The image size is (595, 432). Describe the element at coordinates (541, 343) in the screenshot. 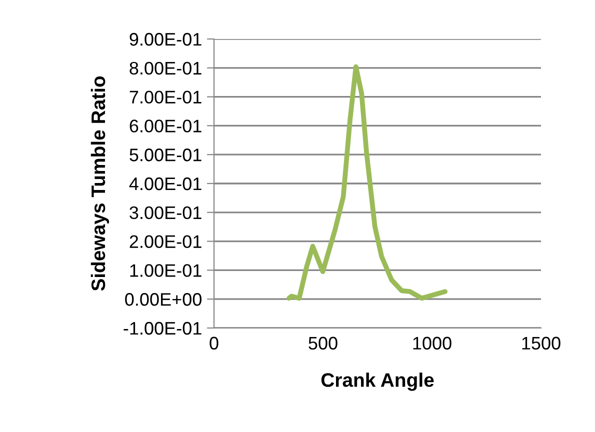

I see `x-tick-label: 1500` at that location.